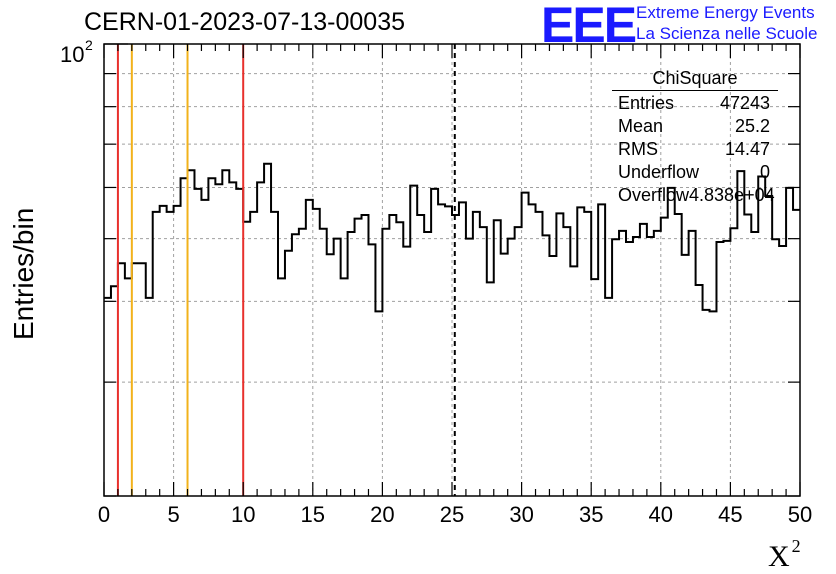 Image resolution: width=836 pixels, height=574 pixels. Describe the element at coordinates (747, 149) in the screenshot. I see `stats-value: 14.47` at that location.